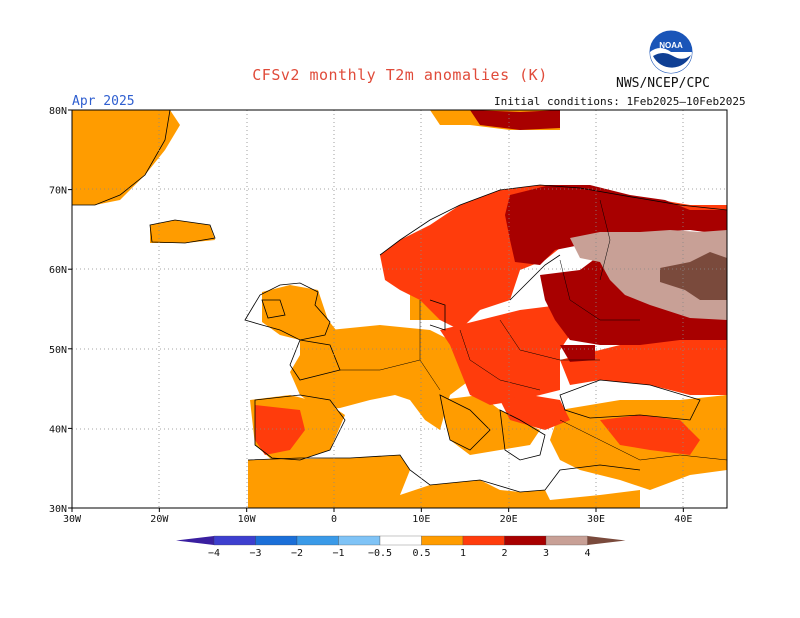 This screenshot has width=800, height=618. What do you see at coordinates (159, 519) in the screenshot?
I see `lon-tick-label: 20W` at bounding box center [159, 519].